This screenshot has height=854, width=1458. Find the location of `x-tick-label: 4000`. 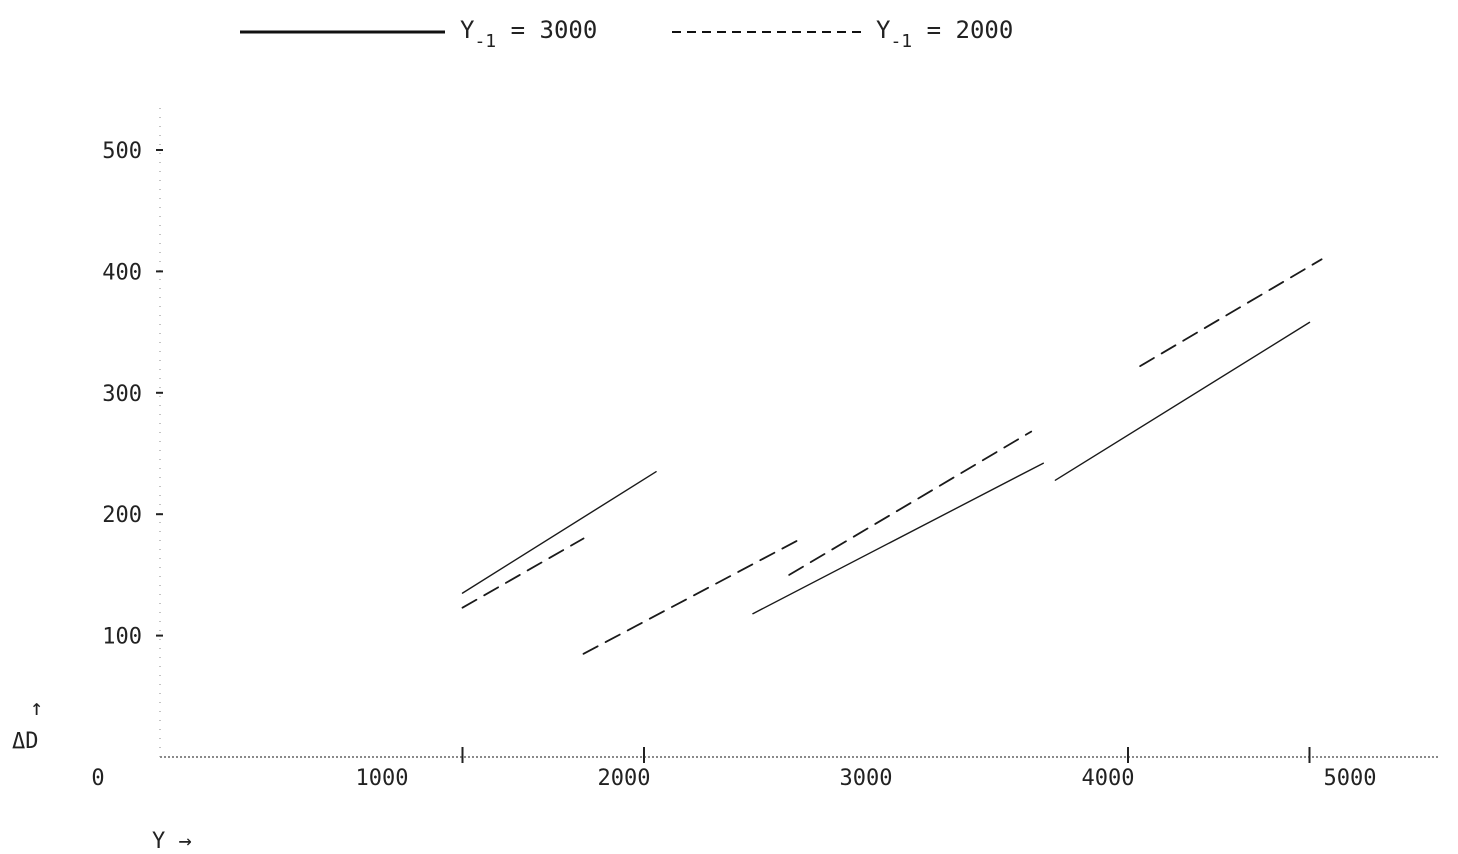

x-tick-label: 4000 is located at coordinates (1108, 778).